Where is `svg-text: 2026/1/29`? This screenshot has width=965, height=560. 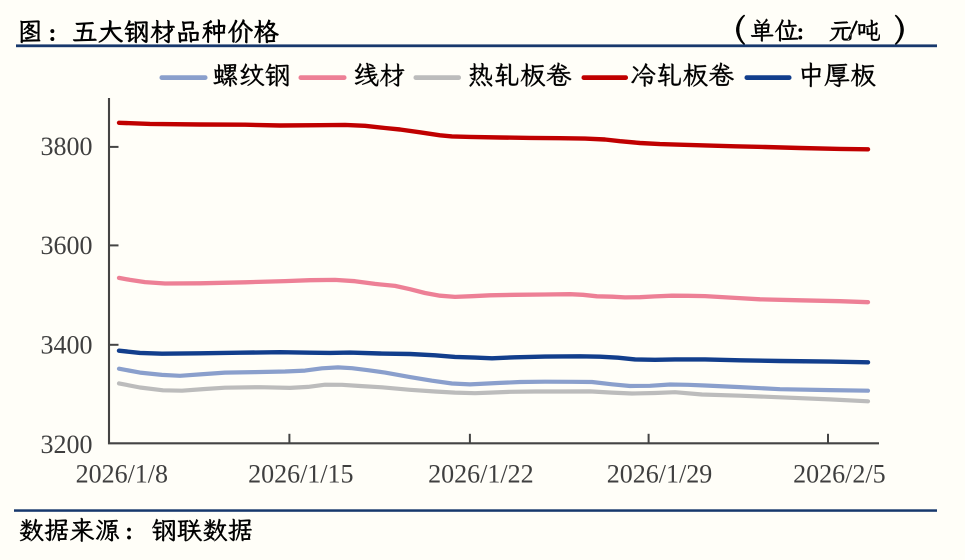 svg-text: 2026/1/29 is located at coordinates (659, 473).